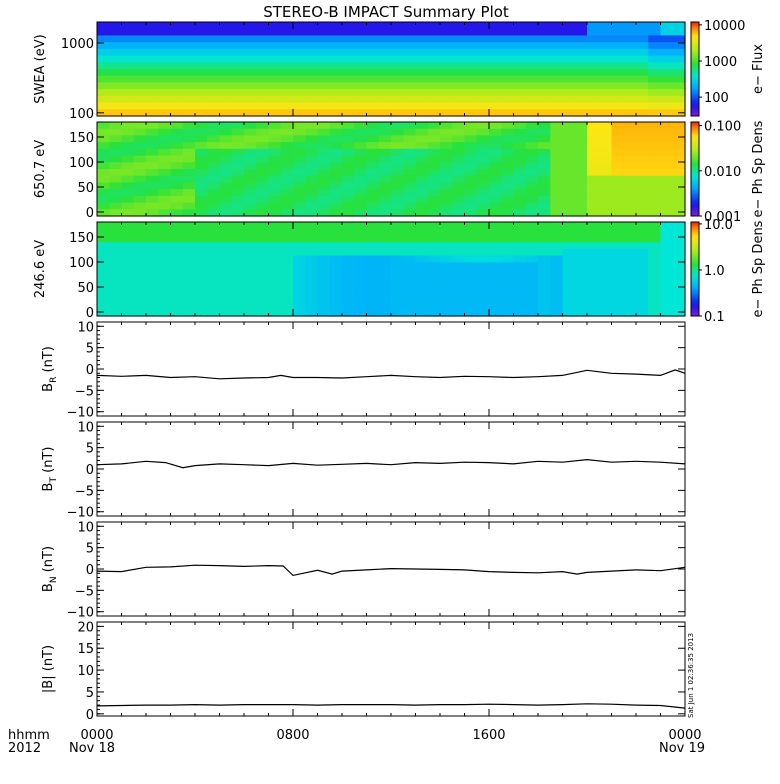 The width and height of the screenshot is (780, 784). What do you see at coordinates (92, 748) in the screenshot?
I see `date-label-start: Nov 18` at bounding box center [92, 748].